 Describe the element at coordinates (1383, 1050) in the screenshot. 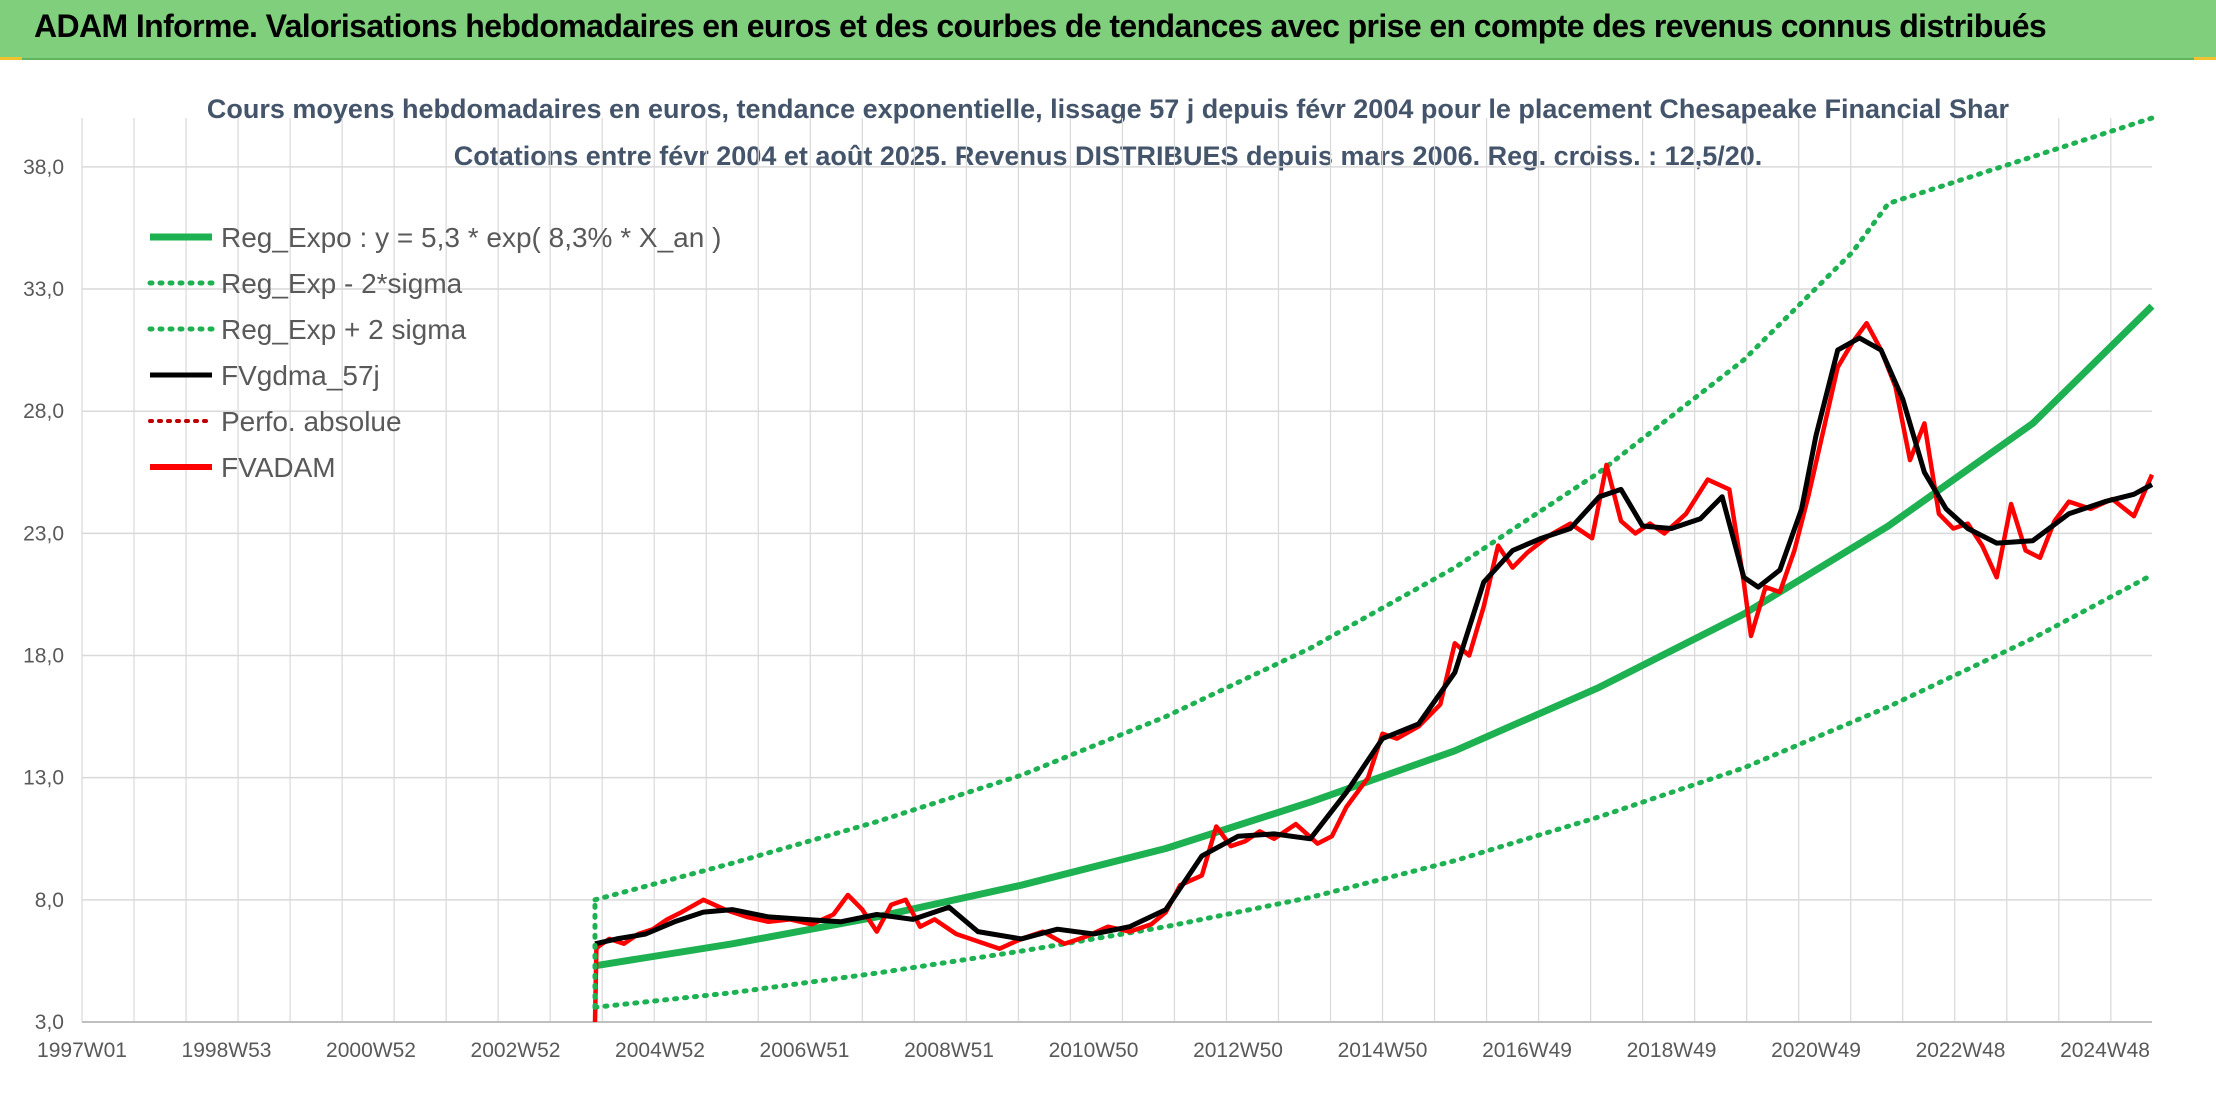

I see `x-tick-label: 2014W50` at that location.